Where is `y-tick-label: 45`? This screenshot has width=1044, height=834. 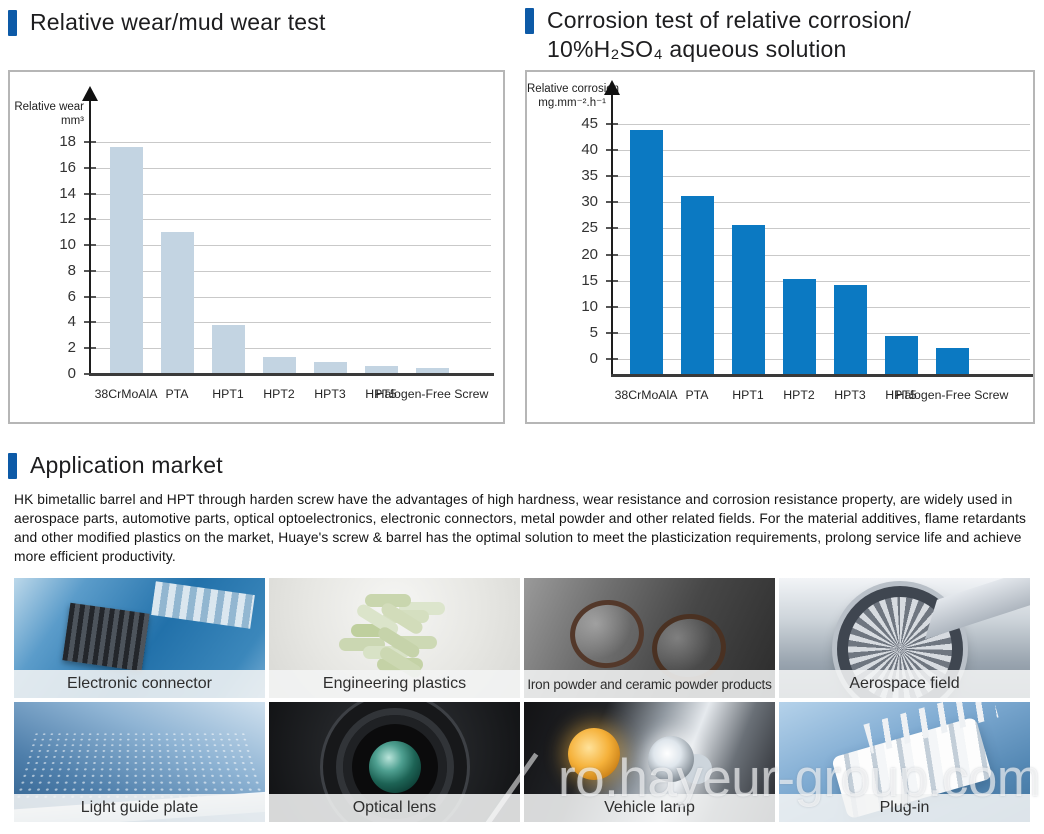
y-tick-label: 45 is located at coordinates (589, 123).